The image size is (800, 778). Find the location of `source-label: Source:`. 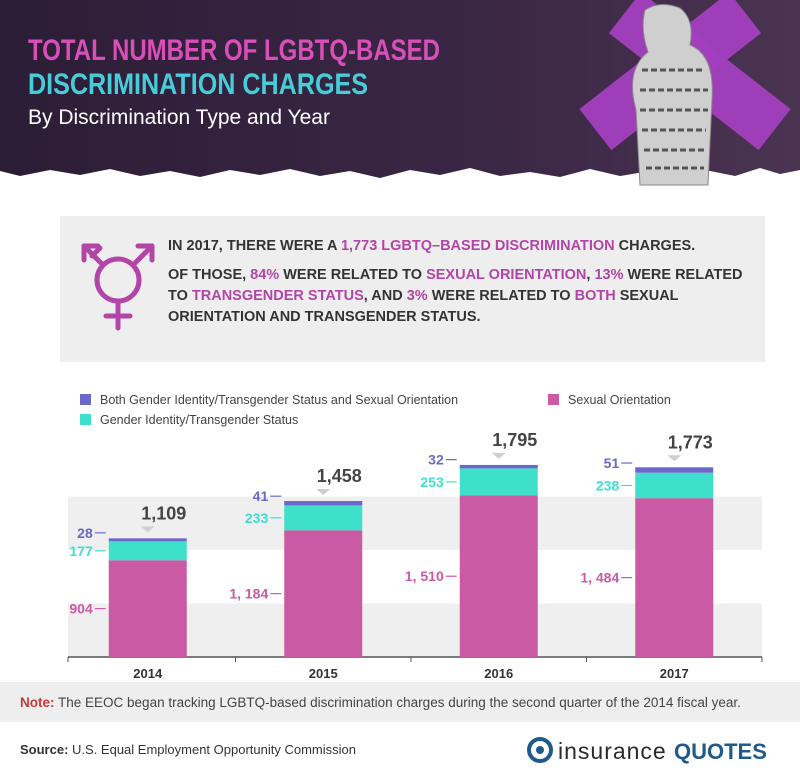

source-label: Source: is located at coordinates (44, 749).